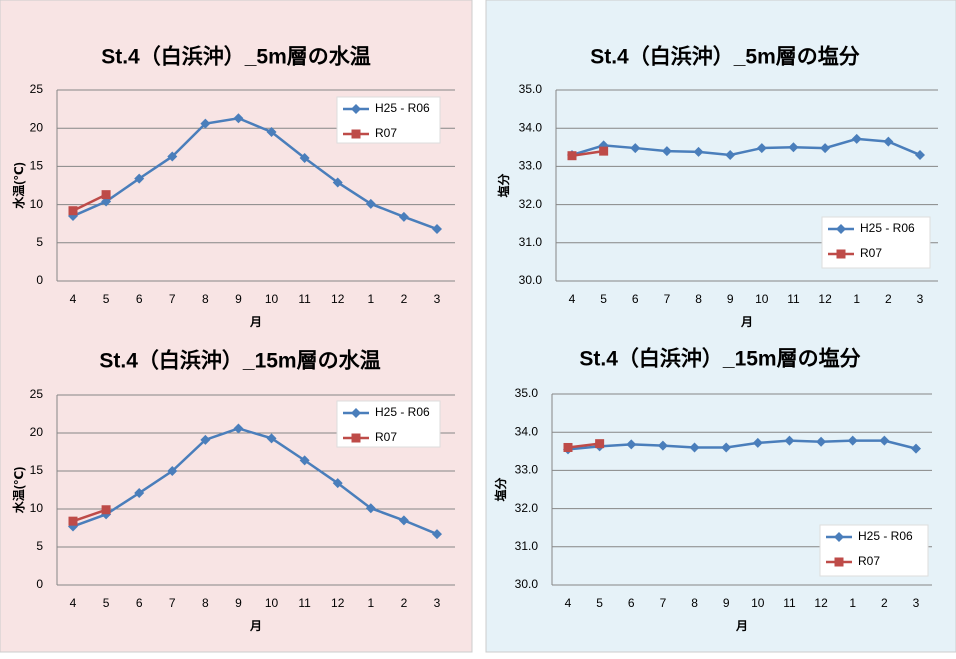 This screenshot has width=956, height=659. What do you see at coordinates (725, 57) in the screenshot?
I see `chart-title: St.4（白浜沖）_5m層の塩分` at bounding box center [725, 57].